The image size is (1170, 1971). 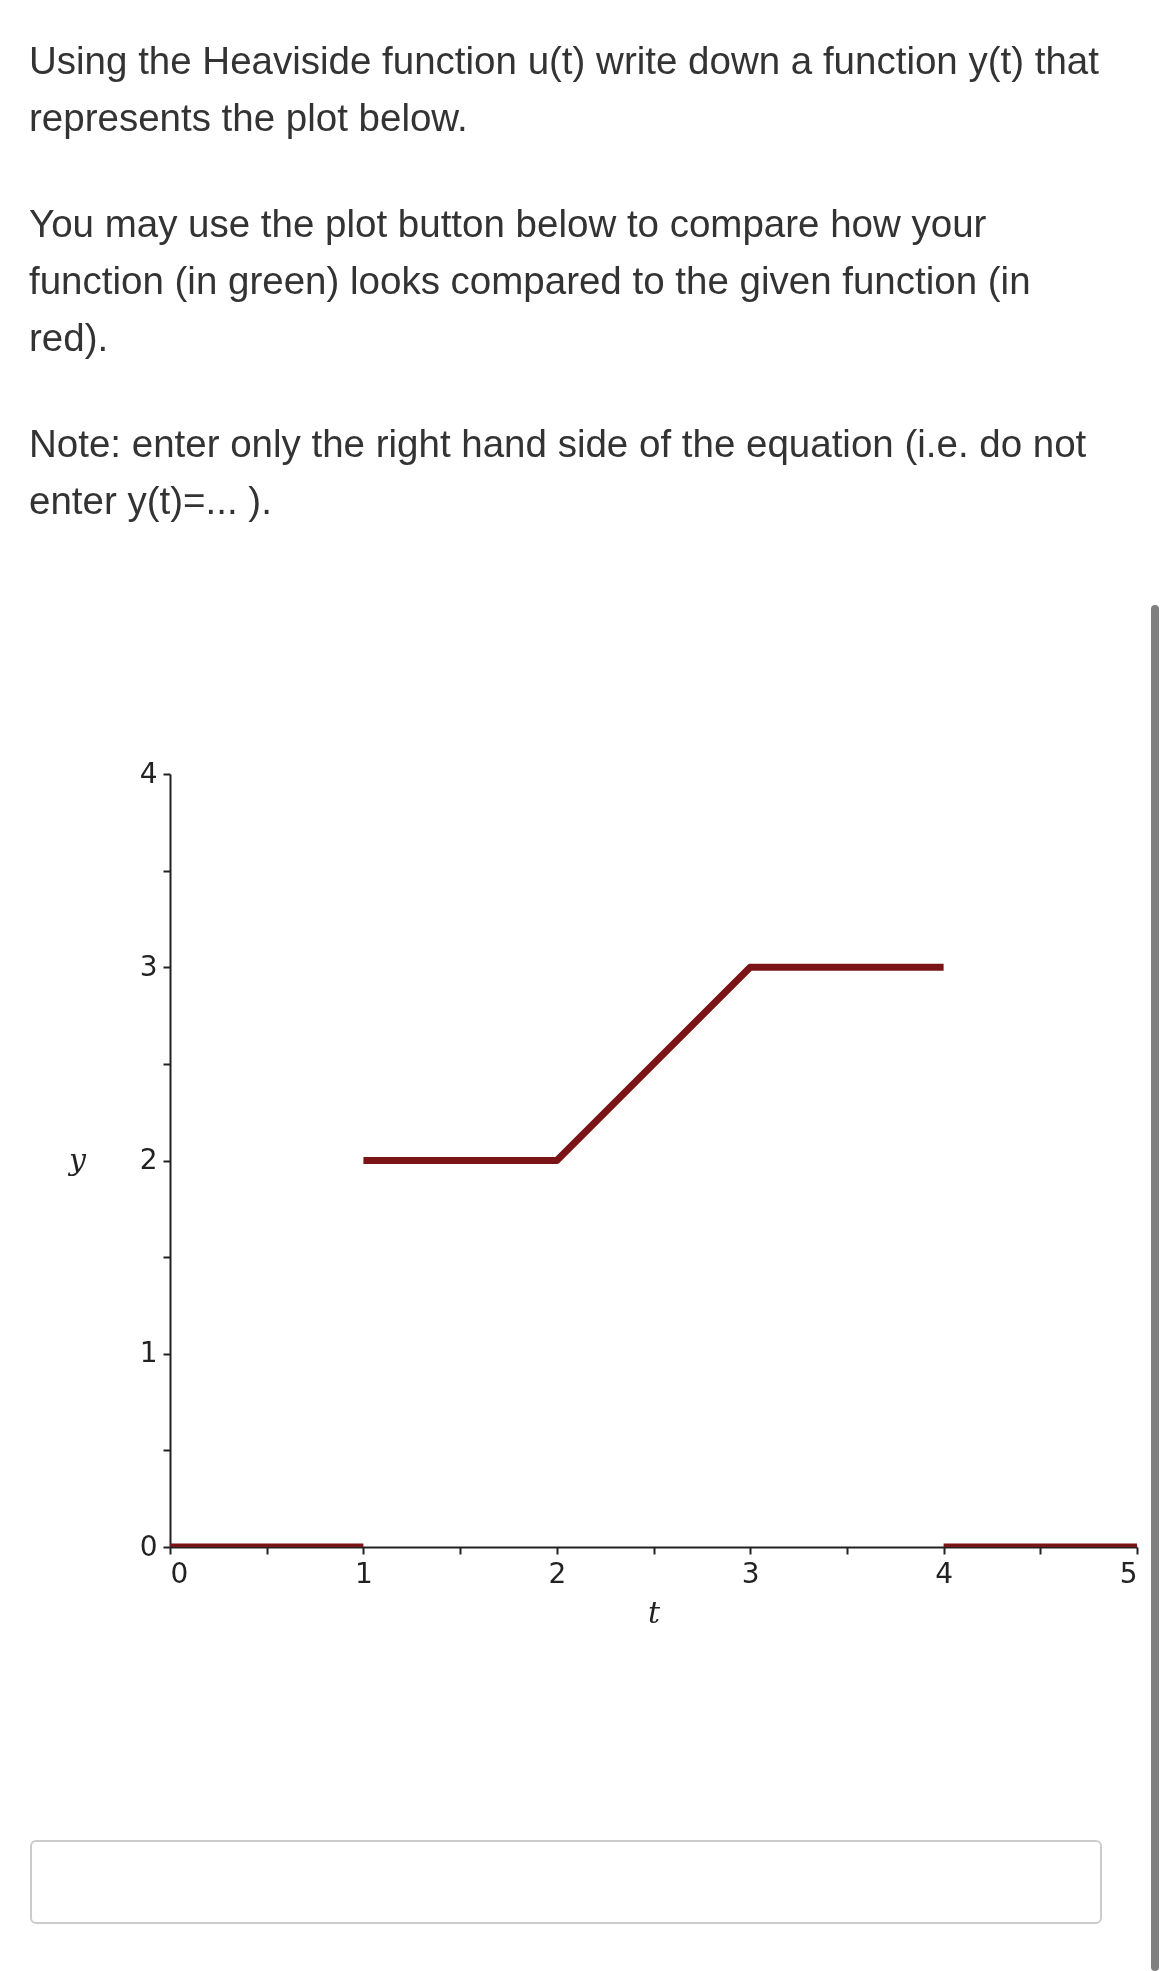 I want to click on x-tick-label: 1, so click(x=363, y=1573).